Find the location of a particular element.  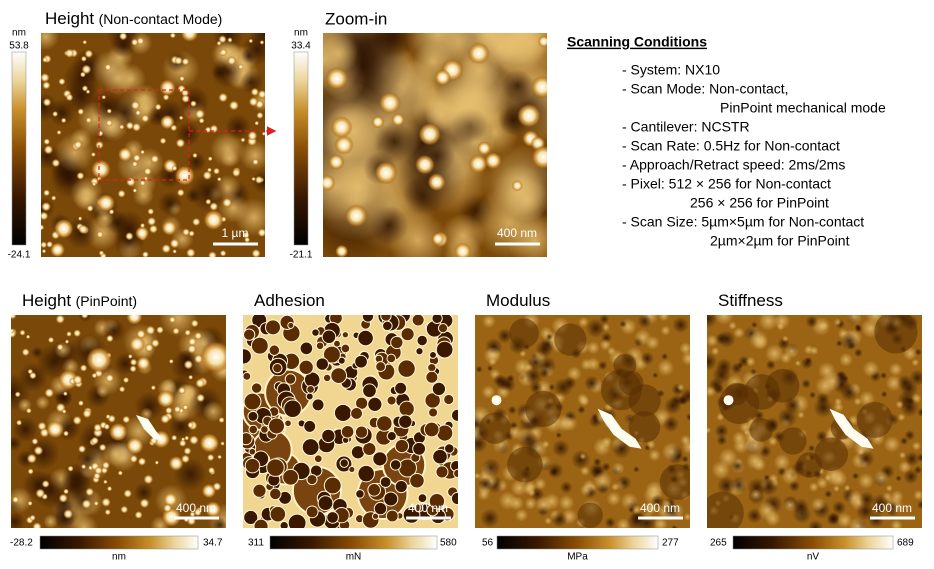

condition-line: - Cantilever: NCSTR is located at coordinates (686, 127).